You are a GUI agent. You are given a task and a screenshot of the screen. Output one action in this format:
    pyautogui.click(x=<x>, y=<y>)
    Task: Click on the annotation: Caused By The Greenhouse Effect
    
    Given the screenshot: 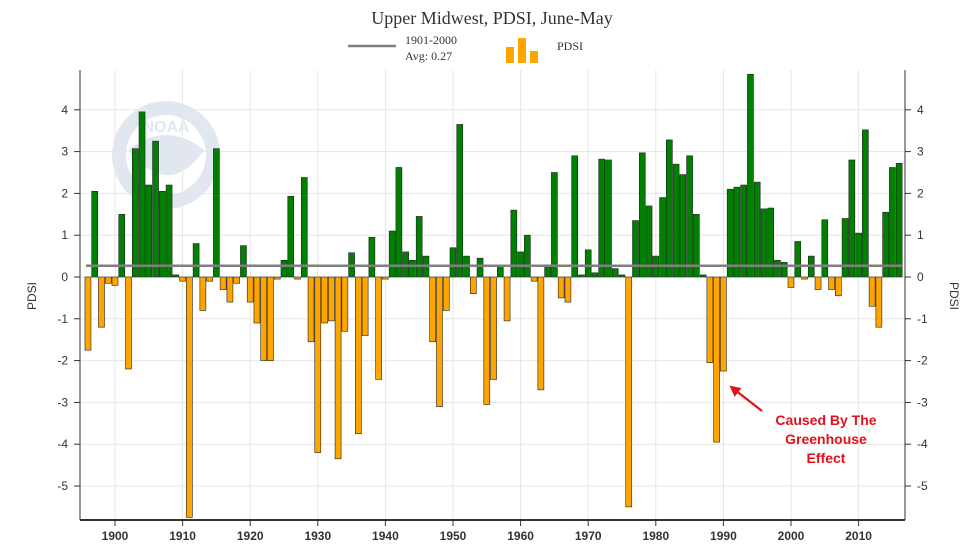 What is the action you would take?
    pyautogui.click(x=803, y=425)
    